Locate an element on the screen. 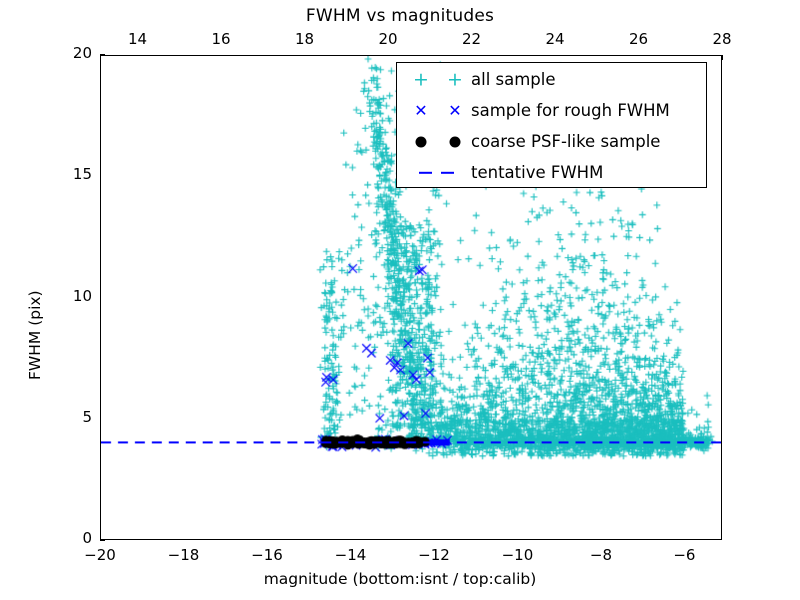  y-tick-label: 5 is located at coordinates (87, 416).